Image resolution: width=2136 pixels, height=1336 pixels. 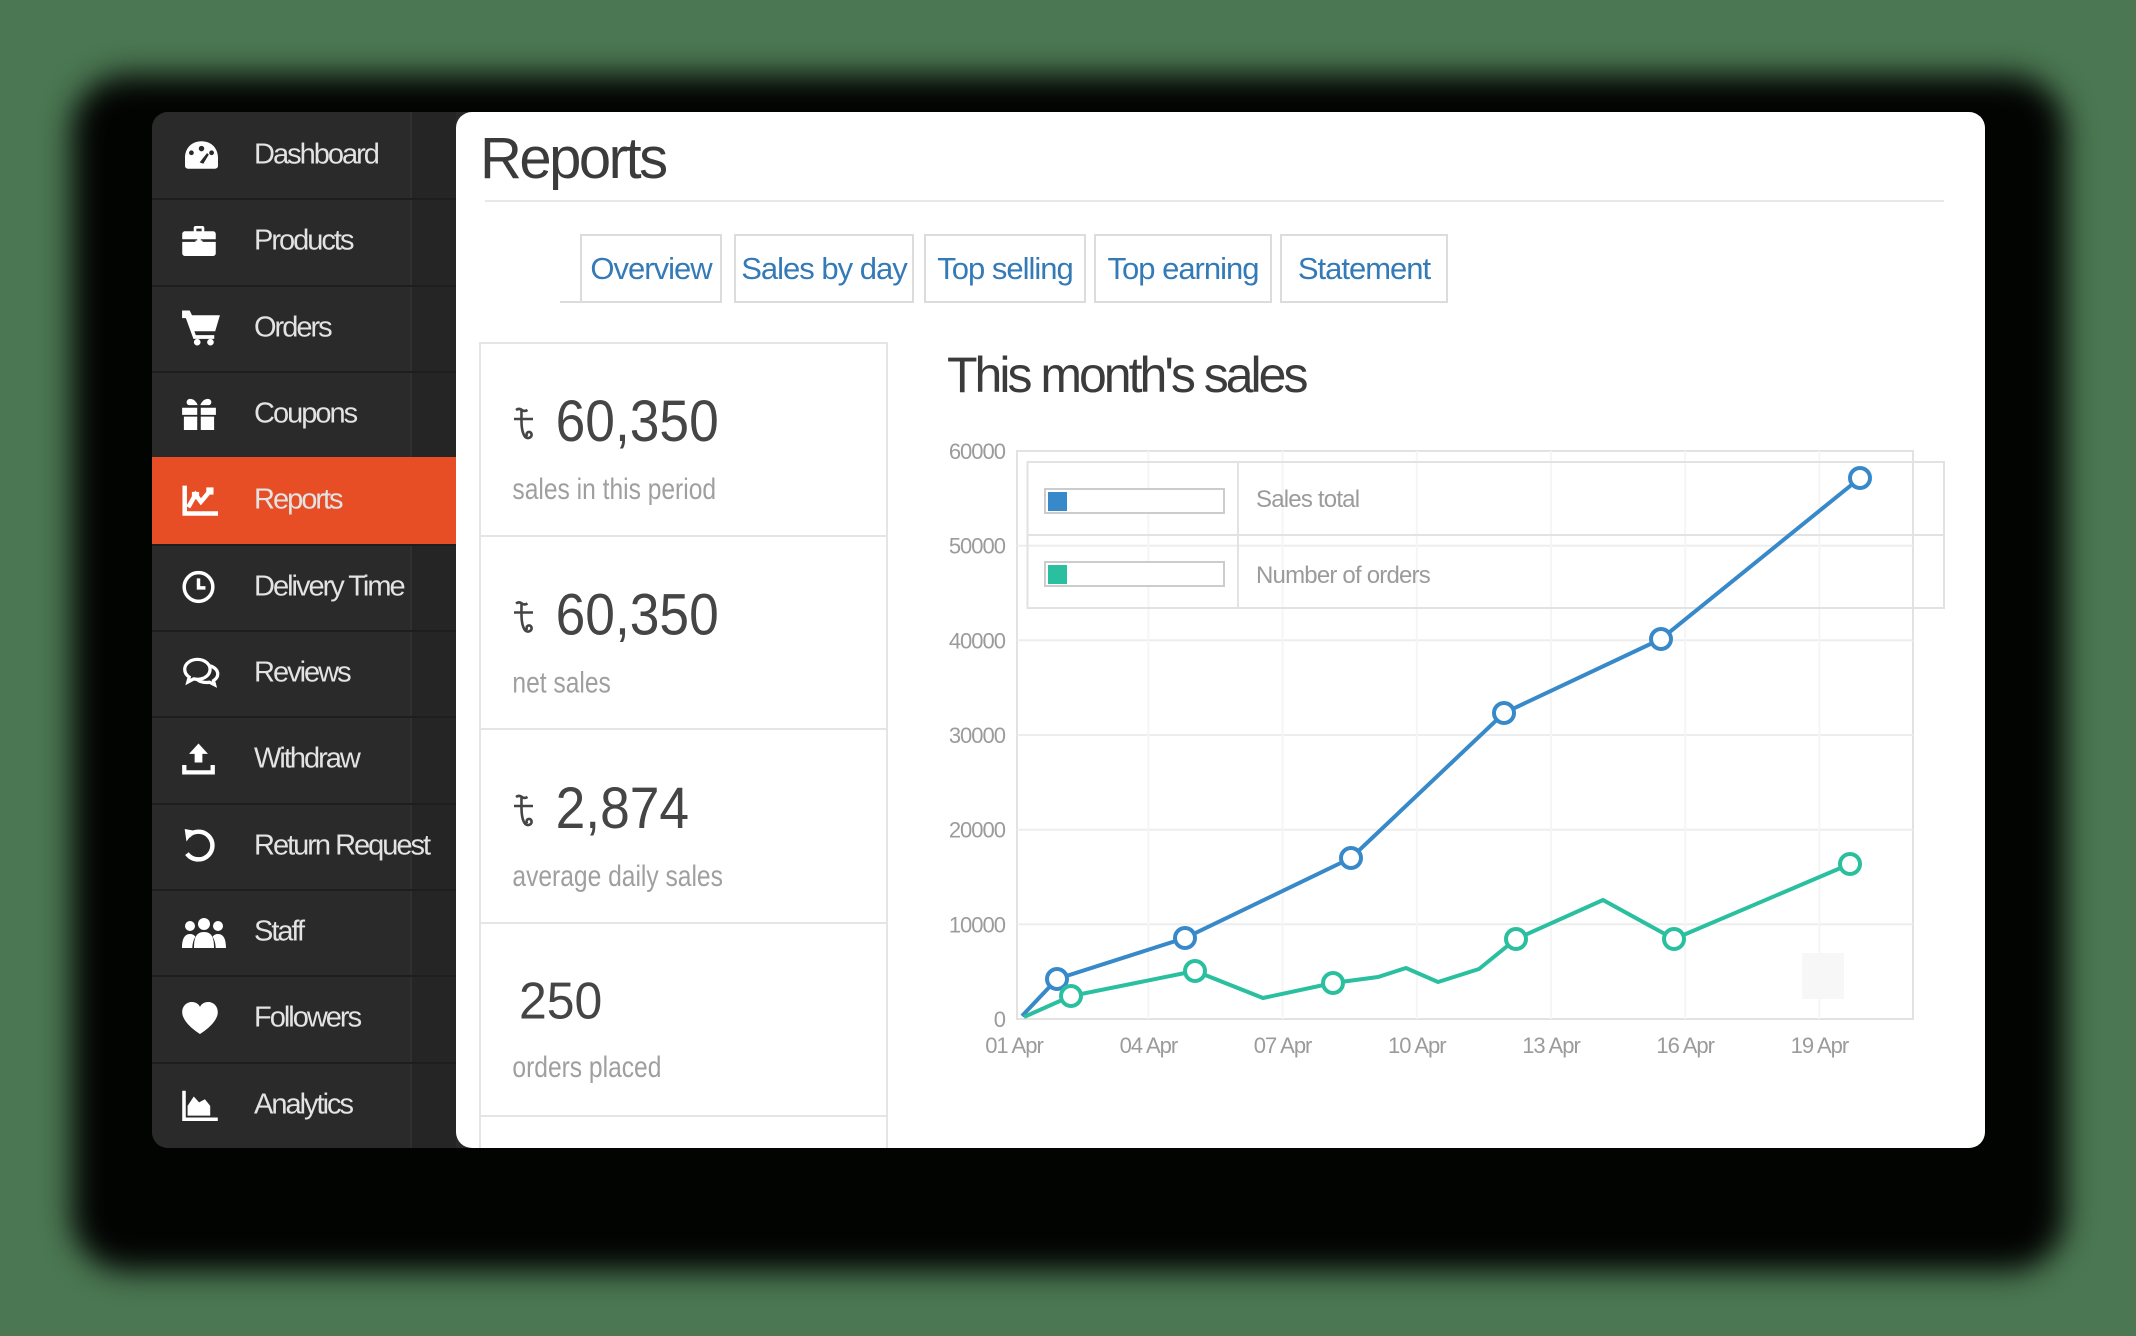 What do you see at coordinates (1343, 575) in the screenshot?
I see `svg-text: Number of orders` at bounding box center [1343, 575].